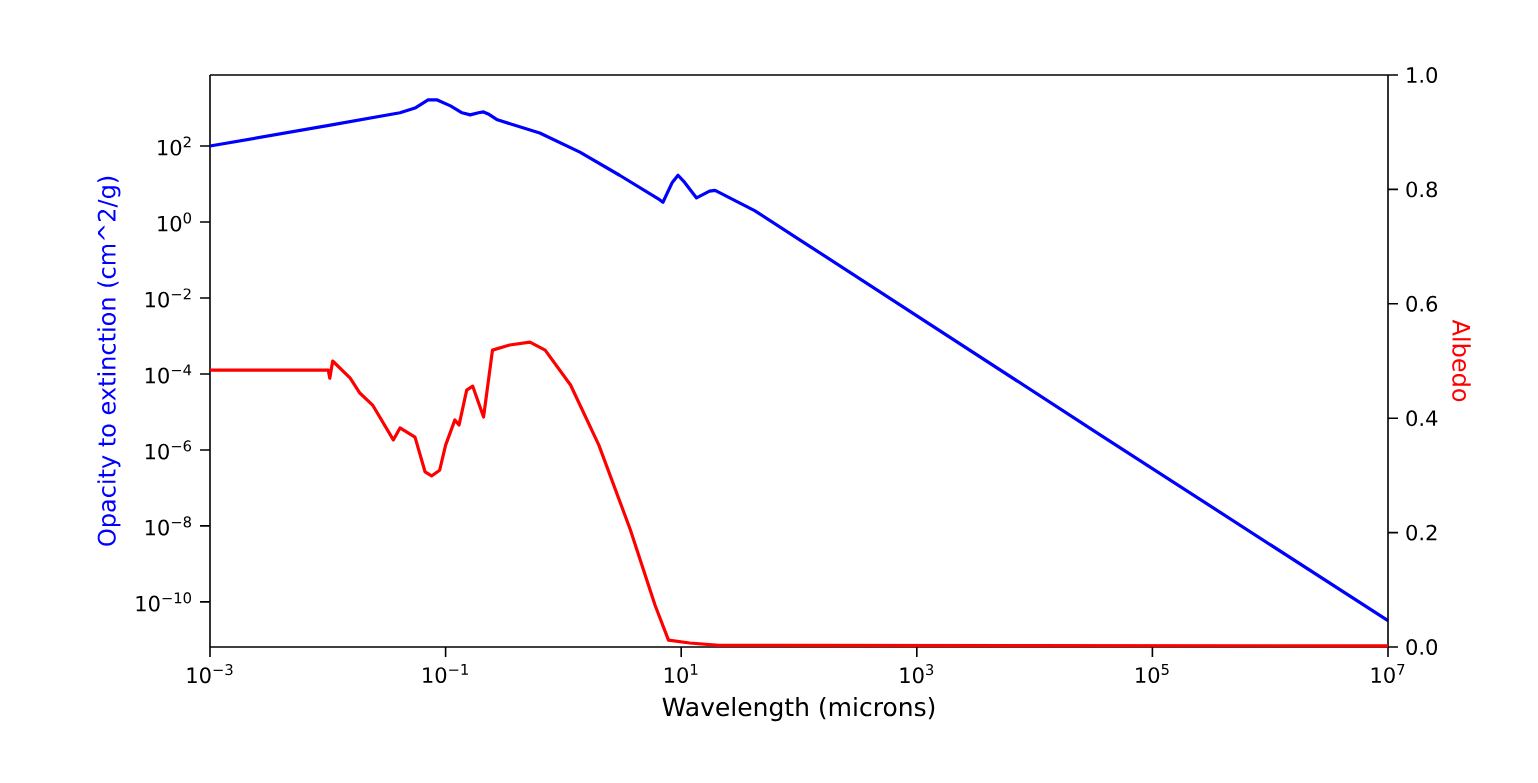  What do you see at coordinates (917, 674) in the screenshot?
I see `x-tick-label: 10$^{3}$` at bounding box center [917, 674].